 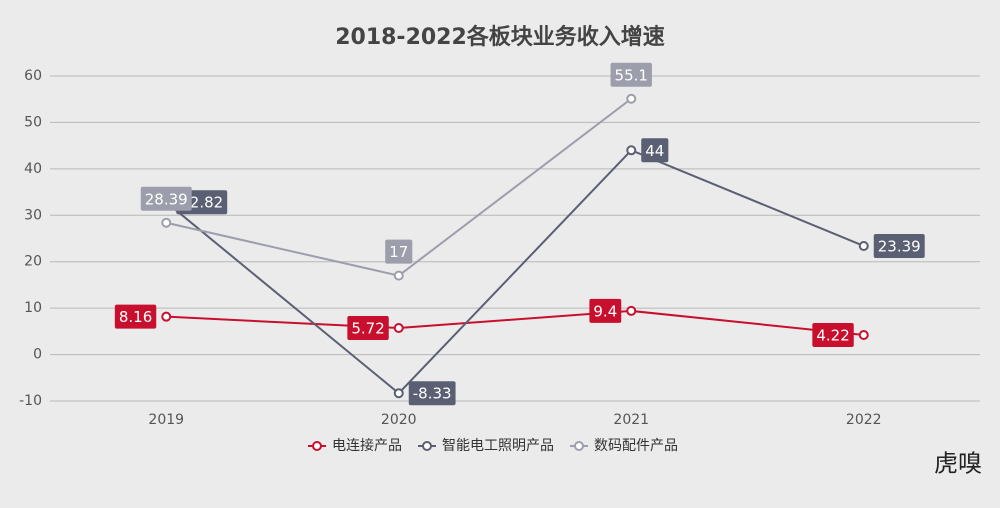 I want to click on data-label: 9.4, so click(x=605, y=310).